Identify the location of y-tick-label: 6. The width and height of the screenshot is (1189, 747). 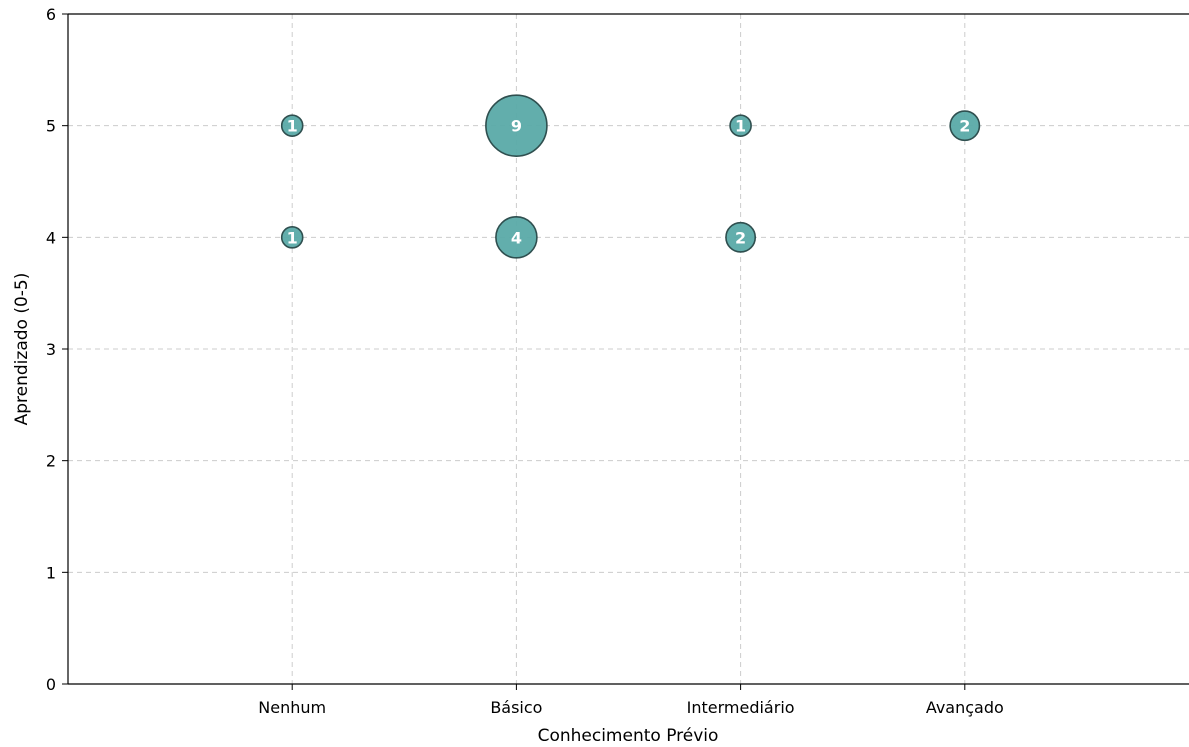
(51, 14).